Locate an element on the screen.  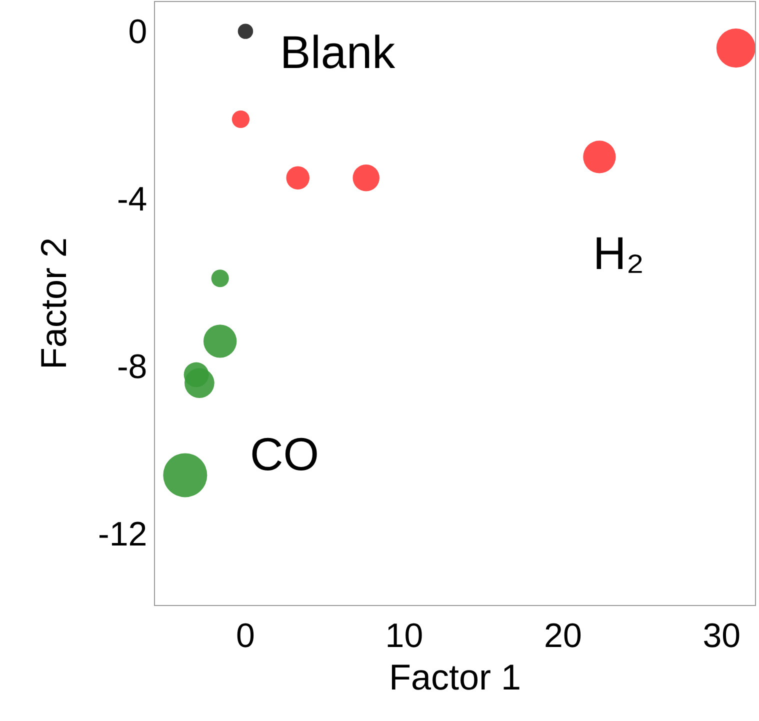
y-tick-label: -8 is located at coordinates (132, 367).